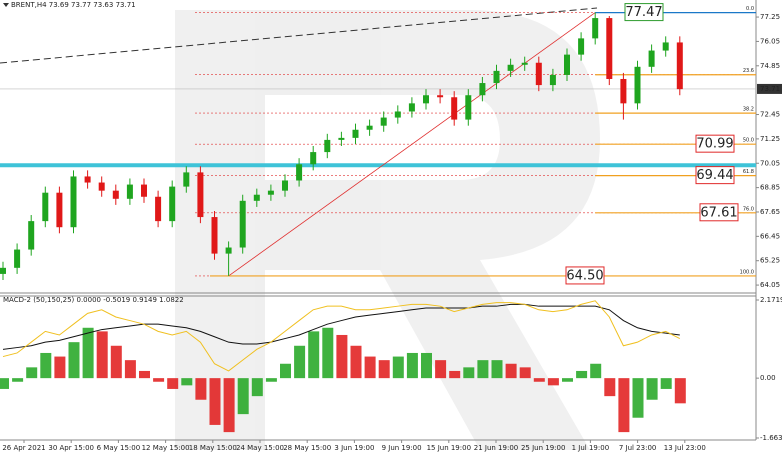  What do you see at coordinates (638, 448) in the screenshot?
I see `x-tick-label: 7 Jul 23:00` at bounding box center [638, 448].